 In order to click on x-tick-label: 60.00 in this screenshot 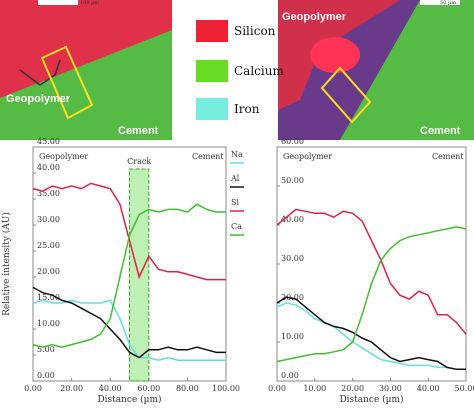, I will do `click(148, 388)`.